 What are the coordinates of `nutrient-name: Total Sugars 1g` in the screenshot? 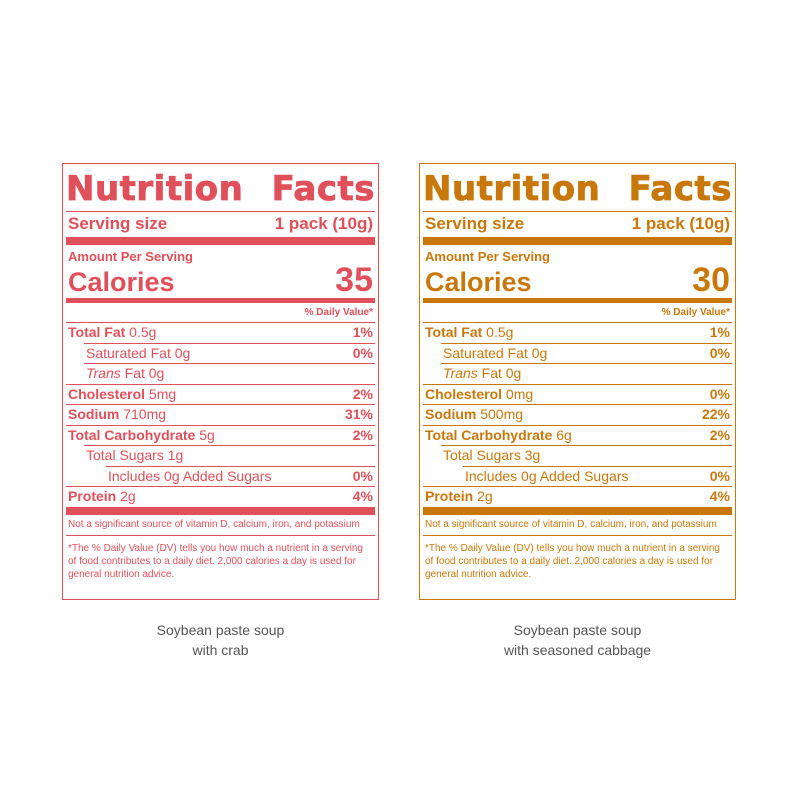 It's located at (135, 455).